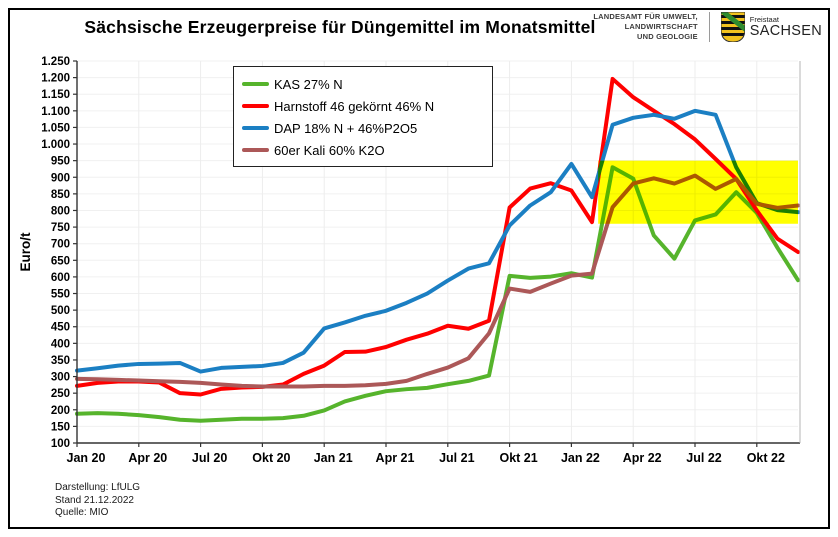 This screenshot has width=838, height=537. Describe the element at coordinates (60, 245) in the screenshot. I see `y-tick-label: 700` at that location.